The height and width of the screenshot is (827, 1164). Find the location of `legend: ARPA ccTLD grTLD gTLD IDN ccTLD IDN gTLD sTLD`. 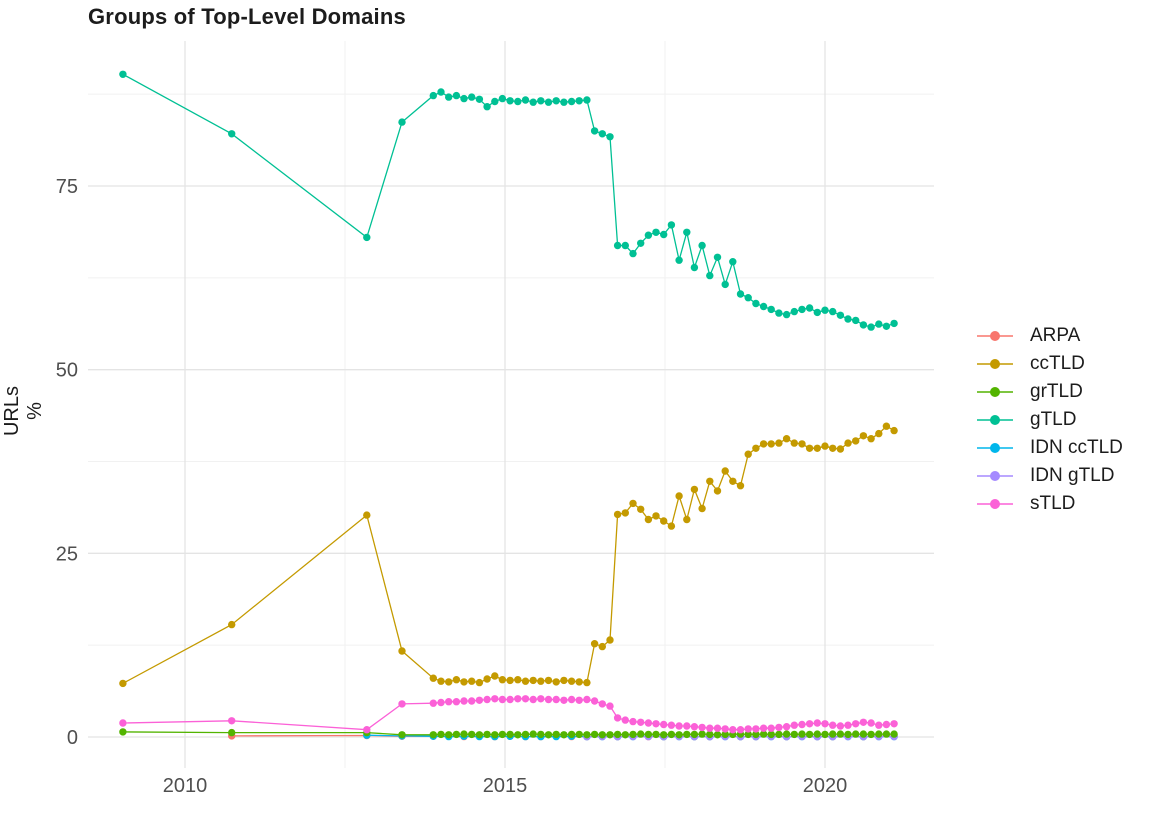

legend: ARPA ccTLD grTLD gTLD IDN ccTLD IDN gTLD sTLD is located at coordinates (1049, 420).